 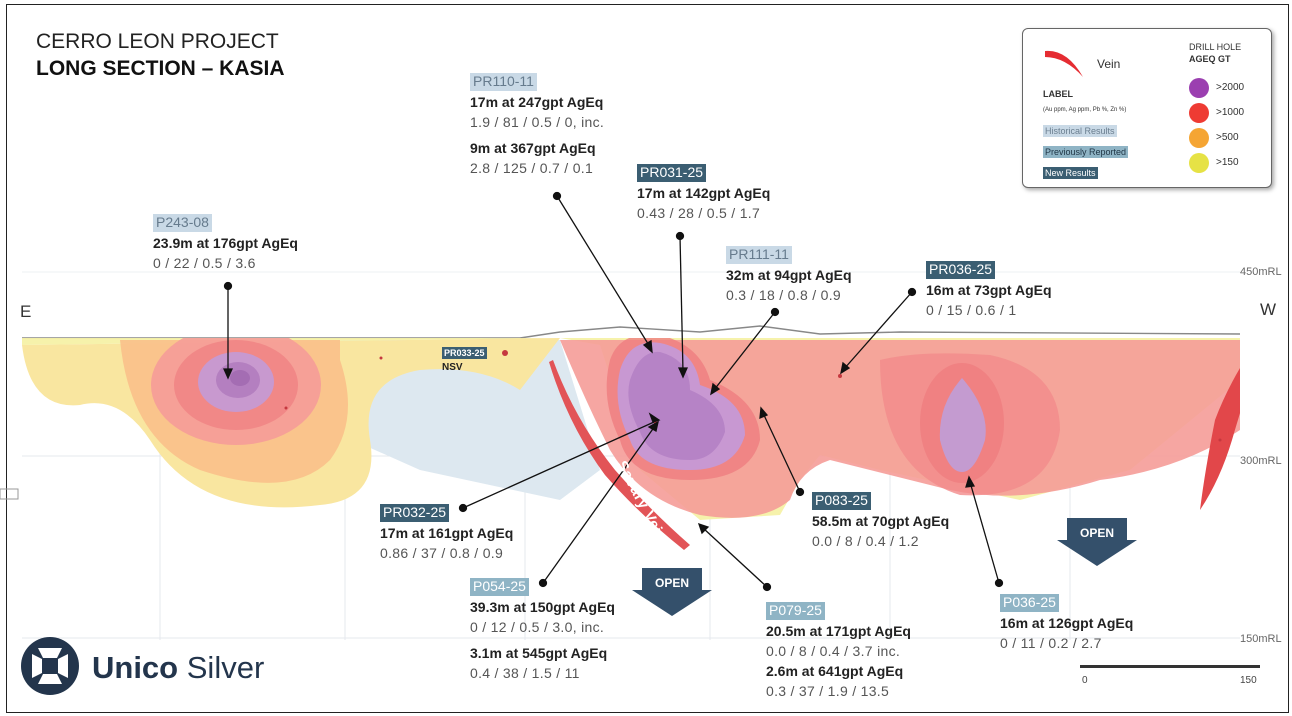 I want to click on grade-label: >150, so click(x=1227, y=162).